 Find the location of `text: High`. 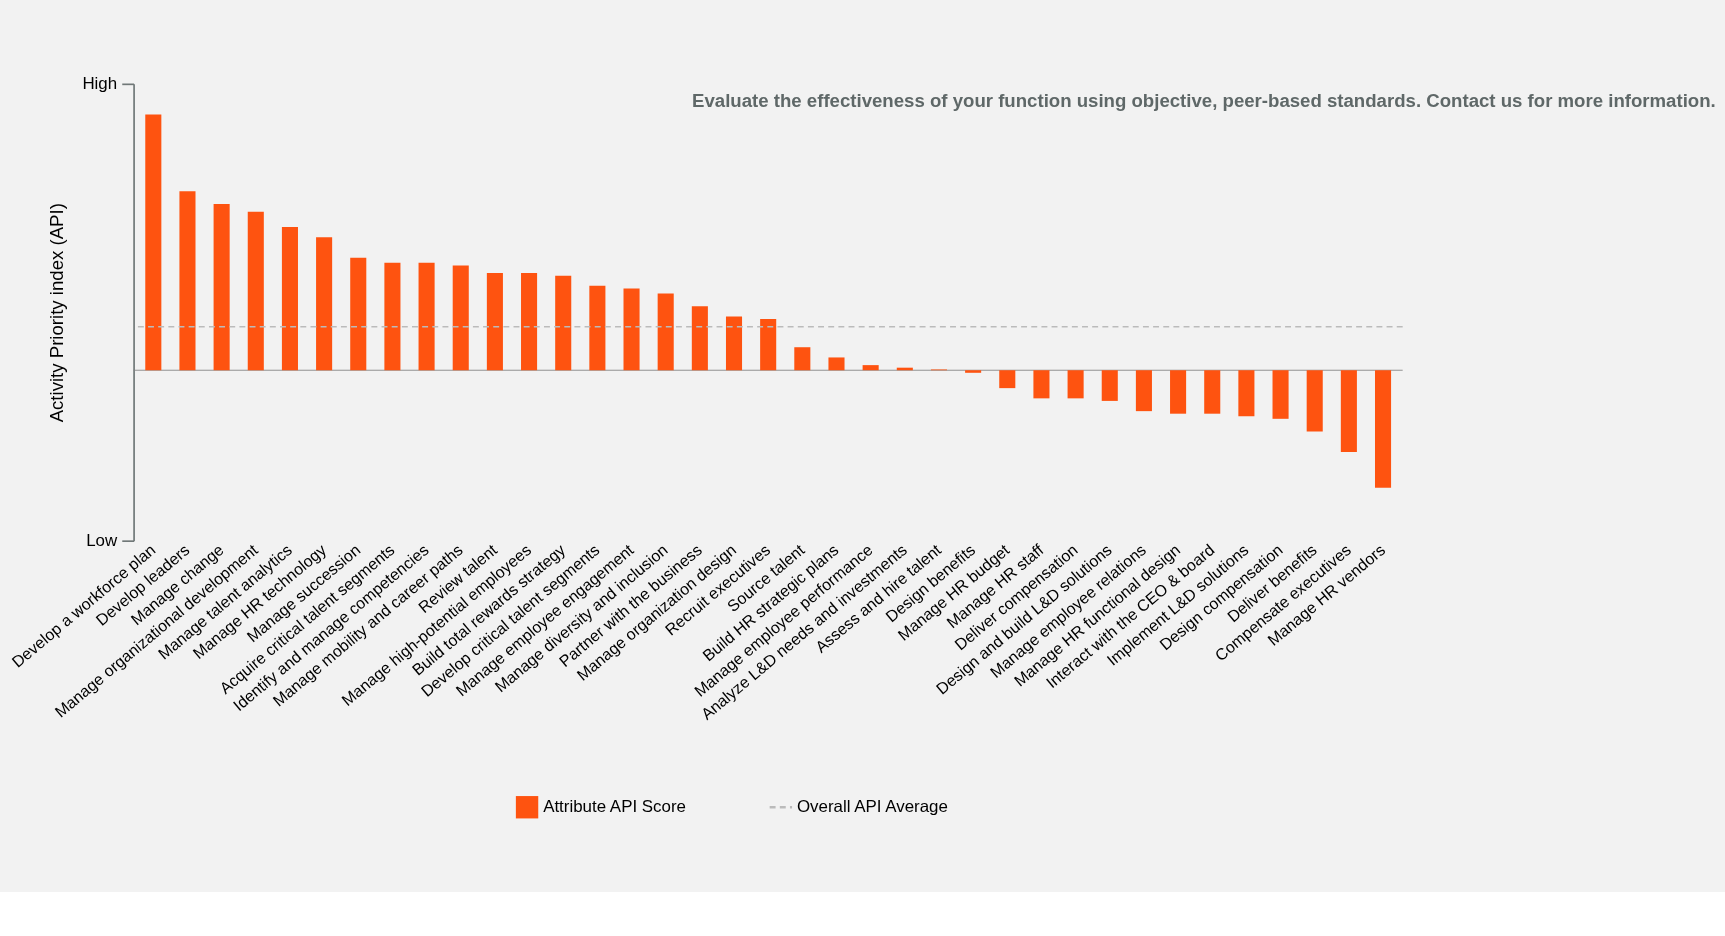

text: High is located at coordinates (100, 84).